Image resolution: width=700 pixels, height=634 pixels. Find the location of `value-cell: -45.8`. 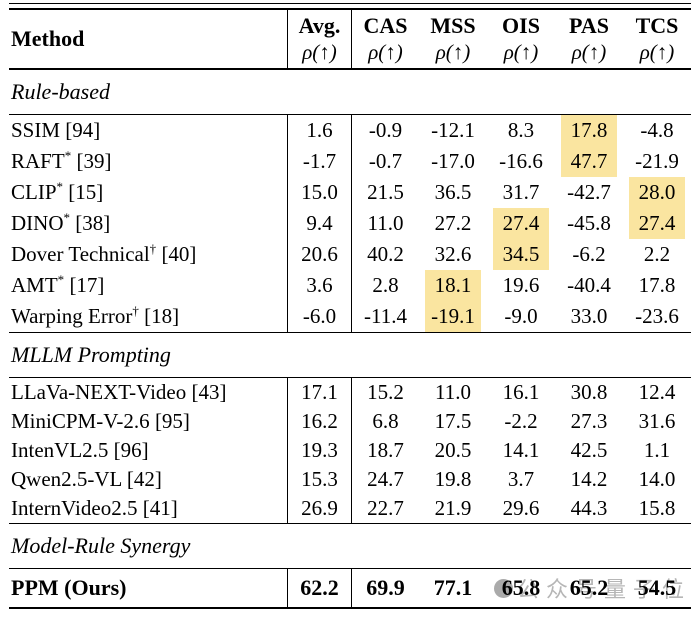

value-cell: -45.8 is located at coordinates (589, 223).